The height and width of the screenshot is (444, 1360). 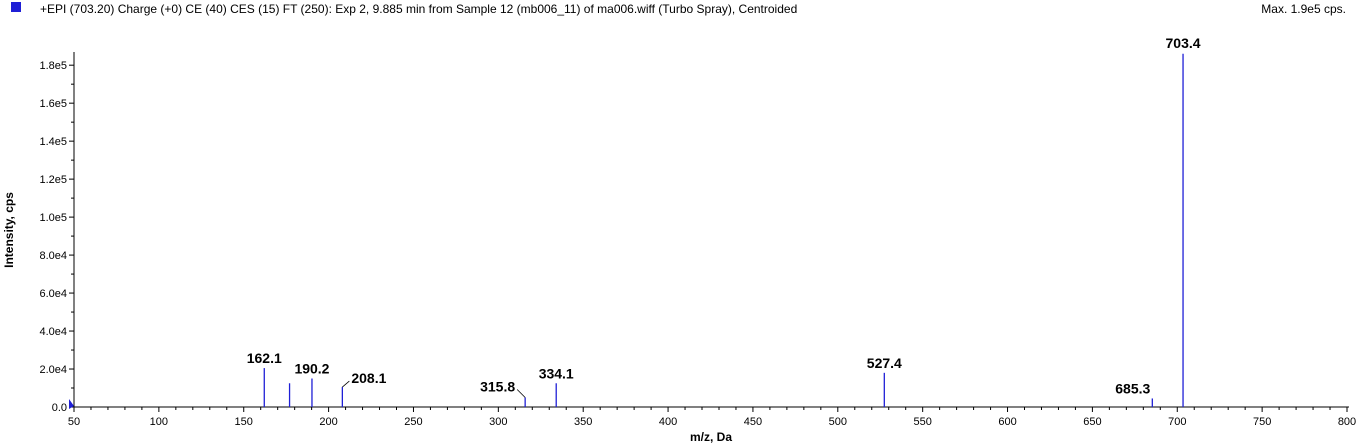 I want to click on x-tick-label: 250, so click(x=413, y=422).